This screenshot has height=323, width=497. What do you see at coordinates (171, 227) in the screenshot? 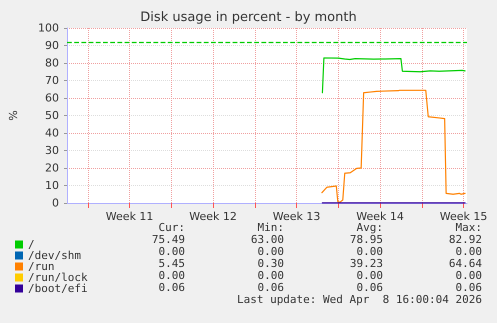
I see `text: Cur:` at bounding box center [171, 227].